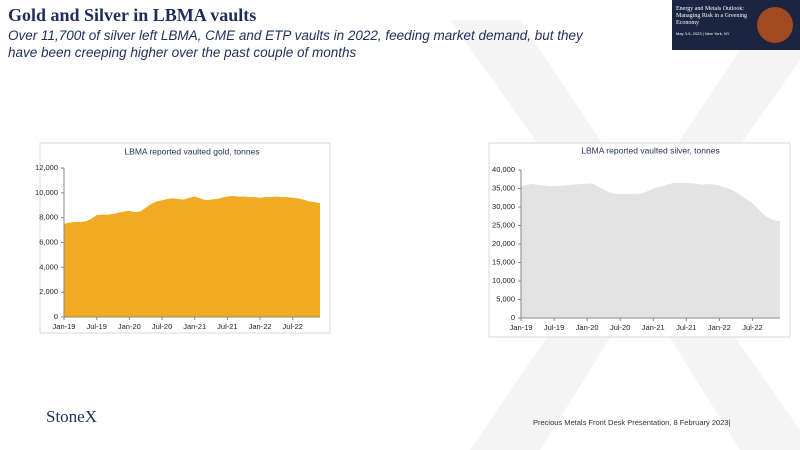  What do you see at coordinates (132, 15) in the screenshot?
I see `slide-title: Gold and Silver in LBMA vaults` at bounding box center [132, 15].